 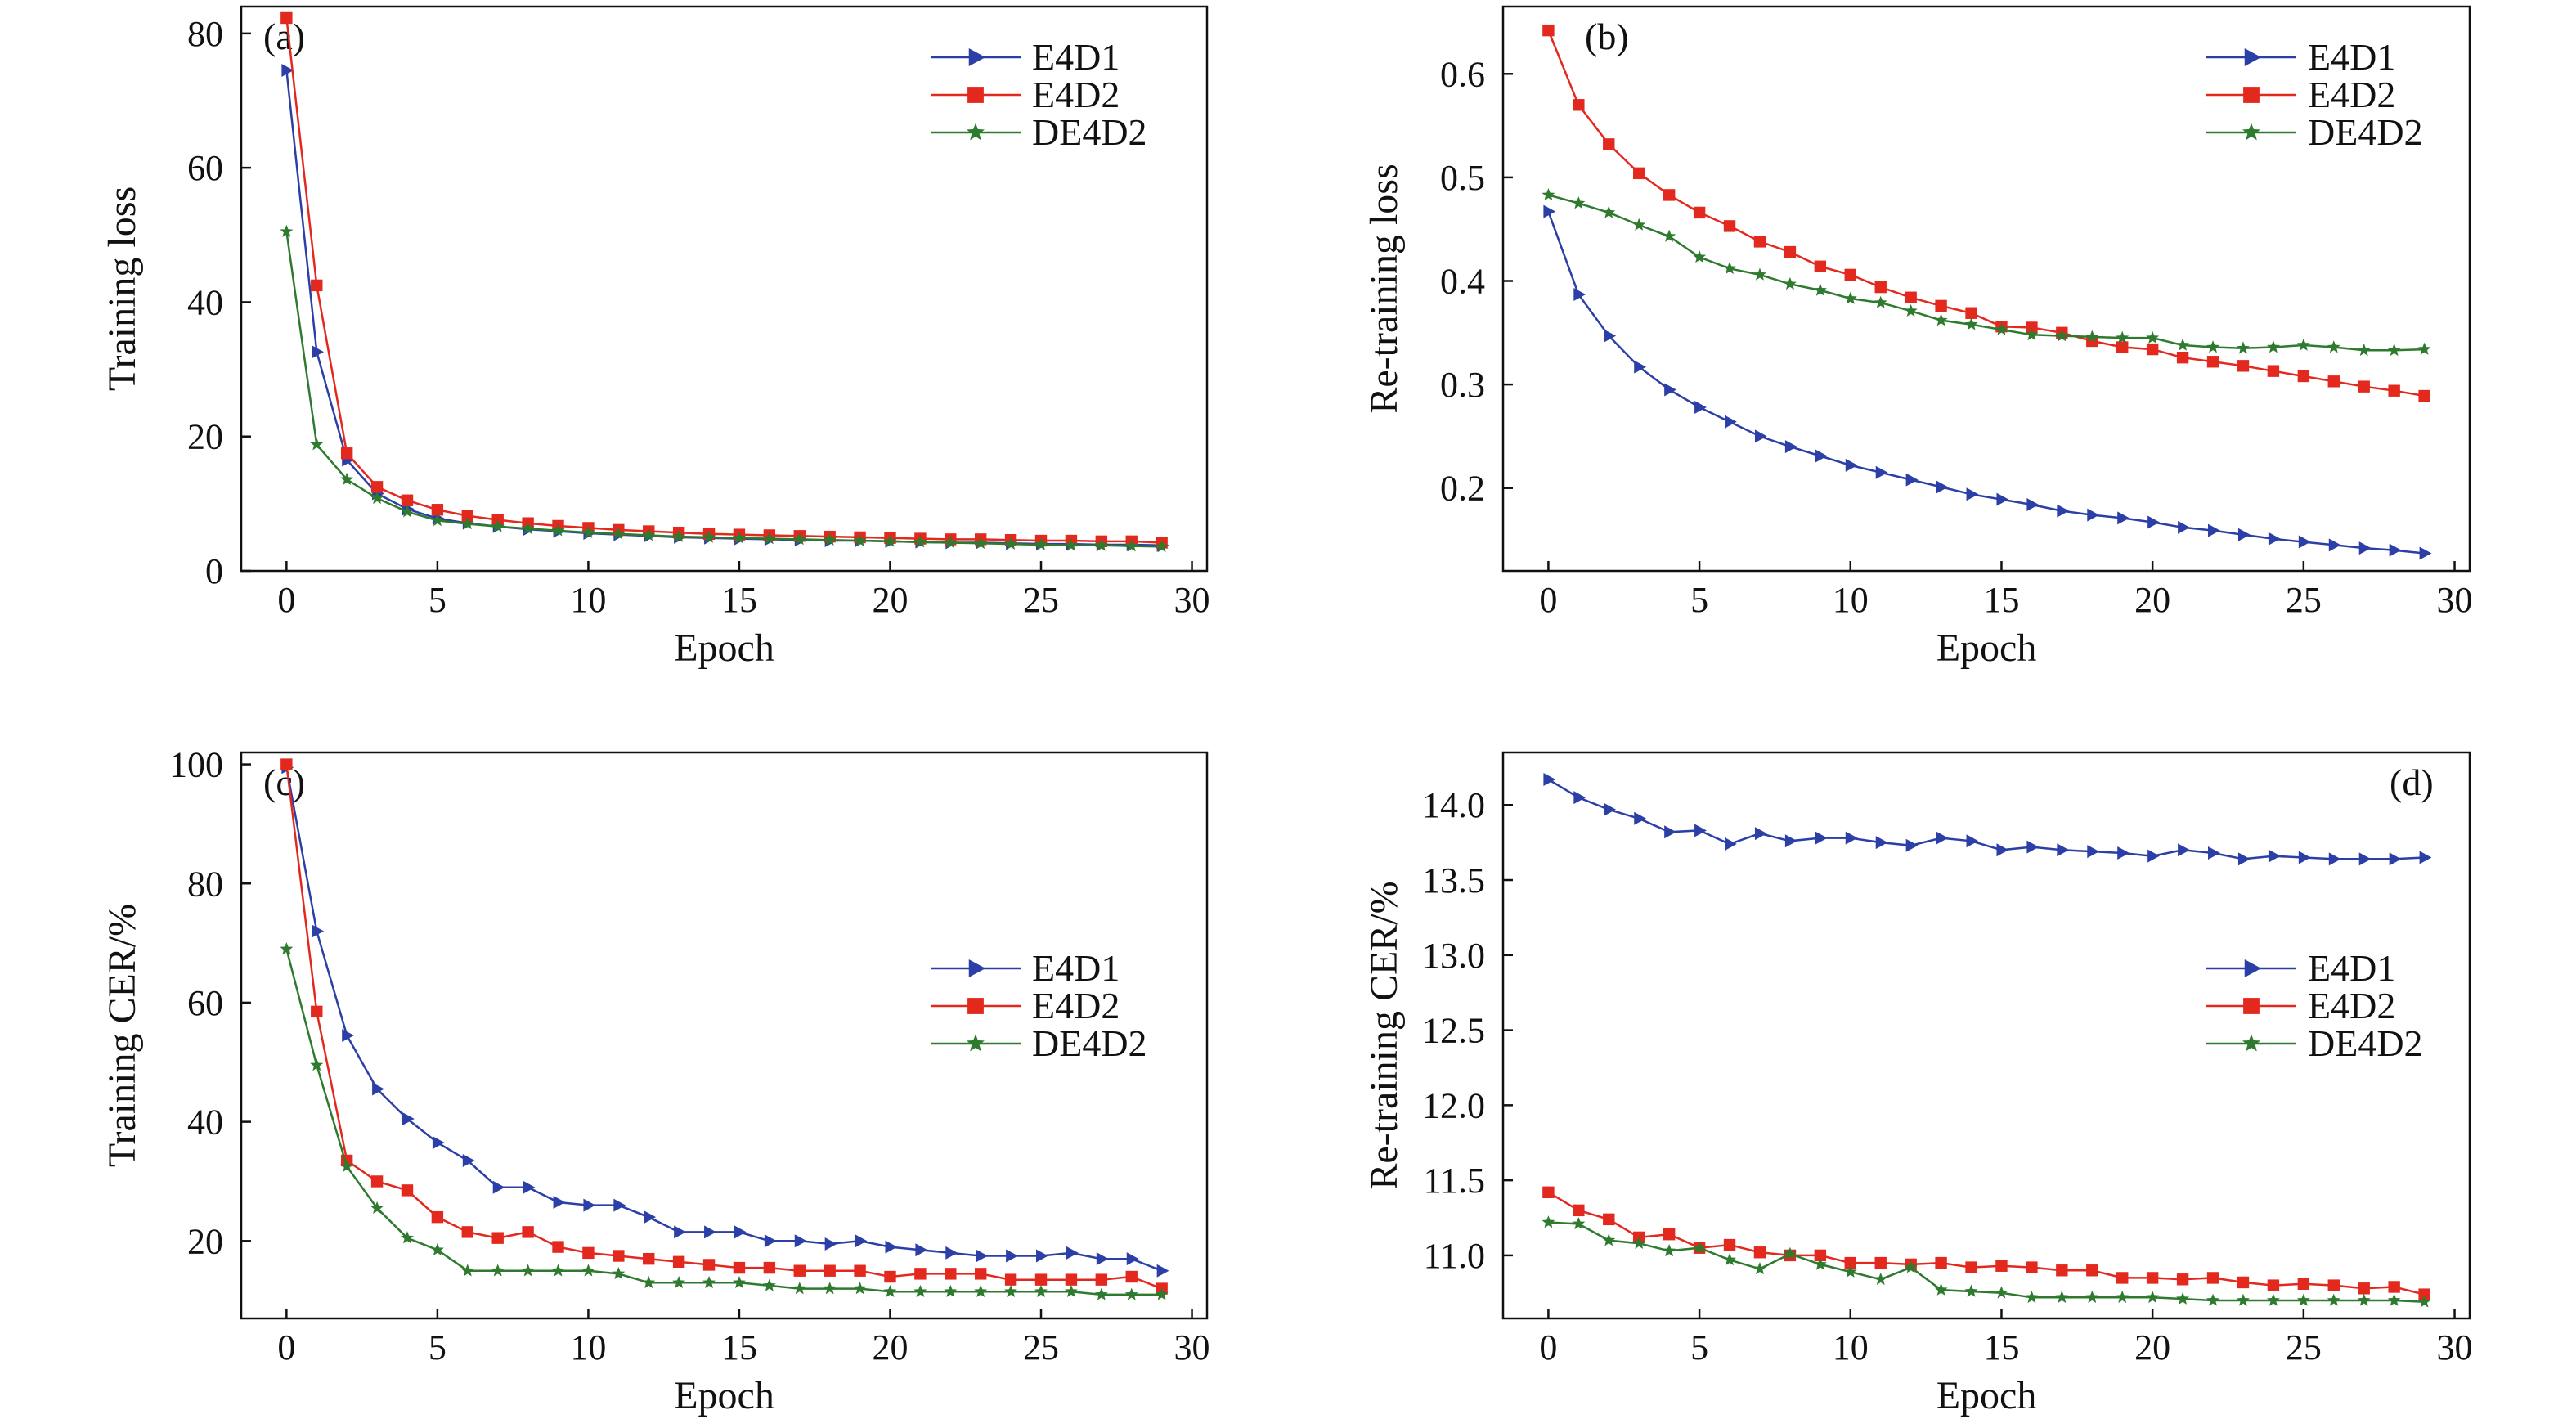 I want to click on y-tick-label: 12.0, so click(x=1453, y=1105).